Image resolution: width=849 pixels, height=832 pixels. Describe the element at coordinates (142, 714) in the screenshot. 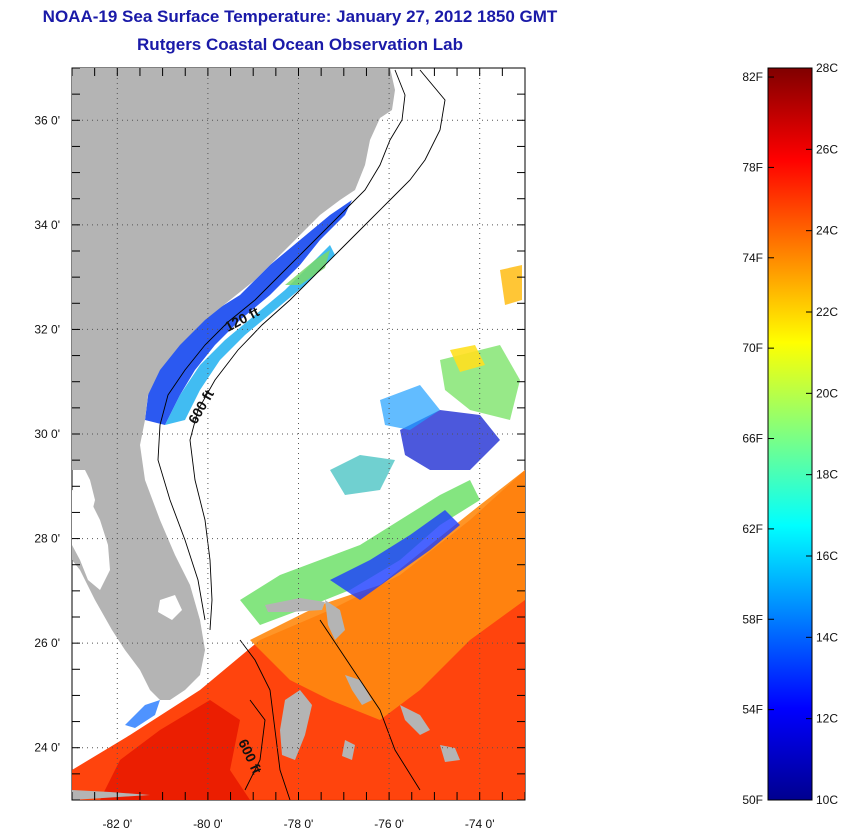

I see `sst-keys-blue` at that location.